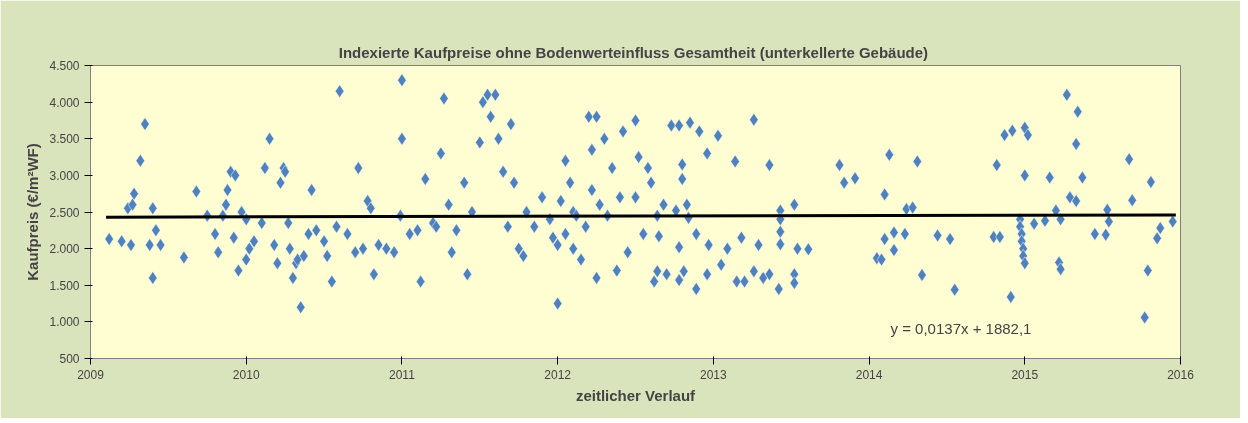 The height and width of the screenshot is (423, 1248). Describe the element at coordinates (636, 395) in the screenshot. I see `x-axis-title: zeitlicher Verlauf` at that location.